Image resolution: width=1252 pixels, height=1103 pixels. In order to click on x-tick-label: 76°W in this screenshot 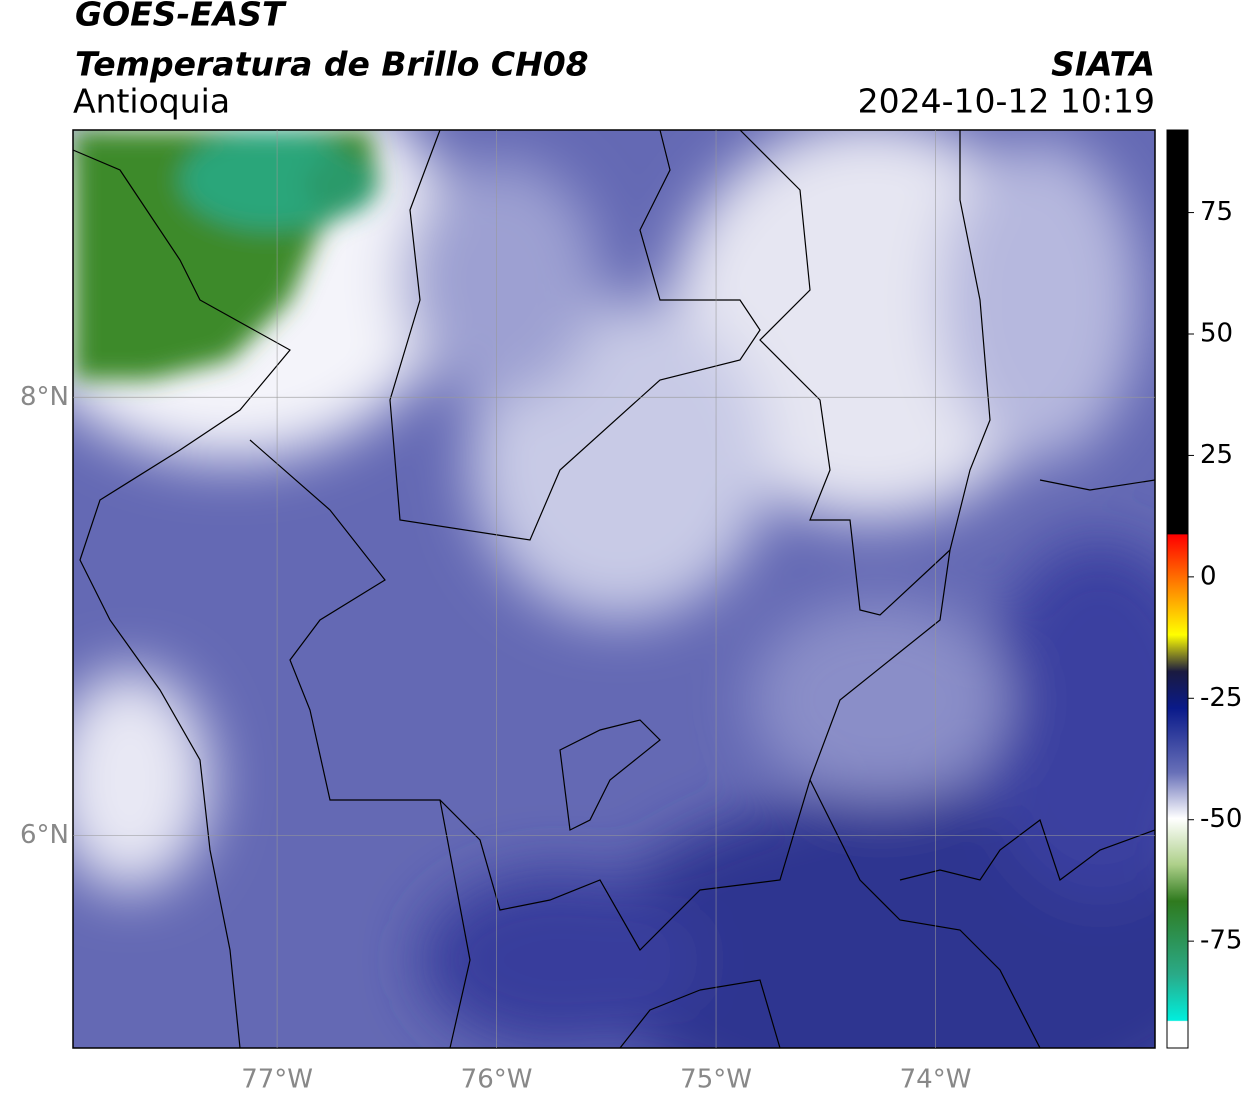, I will do `click(497, 1080)`.